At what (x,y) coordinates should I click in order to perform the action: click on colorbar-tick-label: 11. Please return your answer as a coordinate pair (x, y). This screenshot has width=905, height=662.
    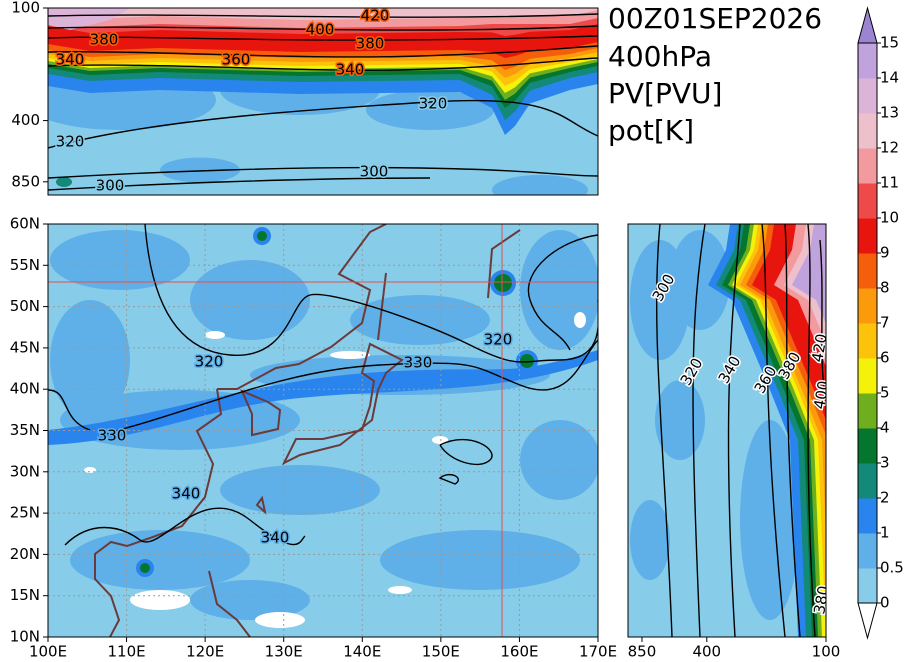
    Looking at the image, I should click on (889, 183).